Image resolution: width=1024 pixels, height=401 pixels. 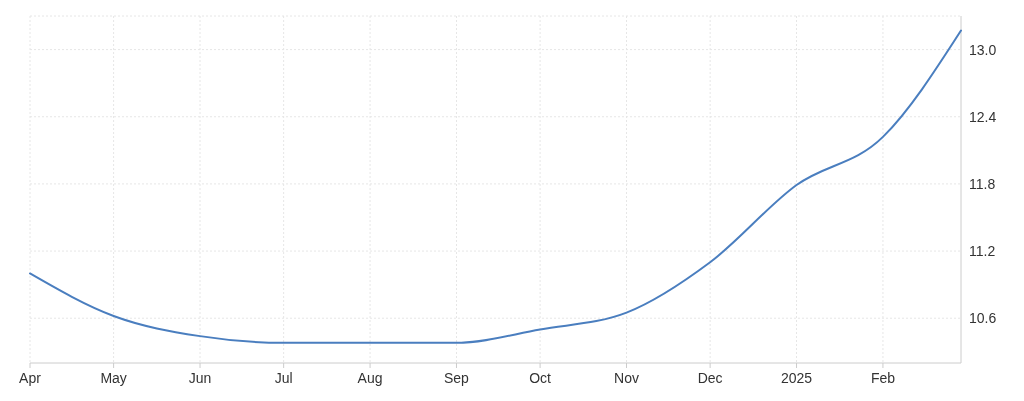 What do you see at coordinates (883, 378) in the screenshot?
I see `x-tick-label: Feb` at bounding box center [883, 378].